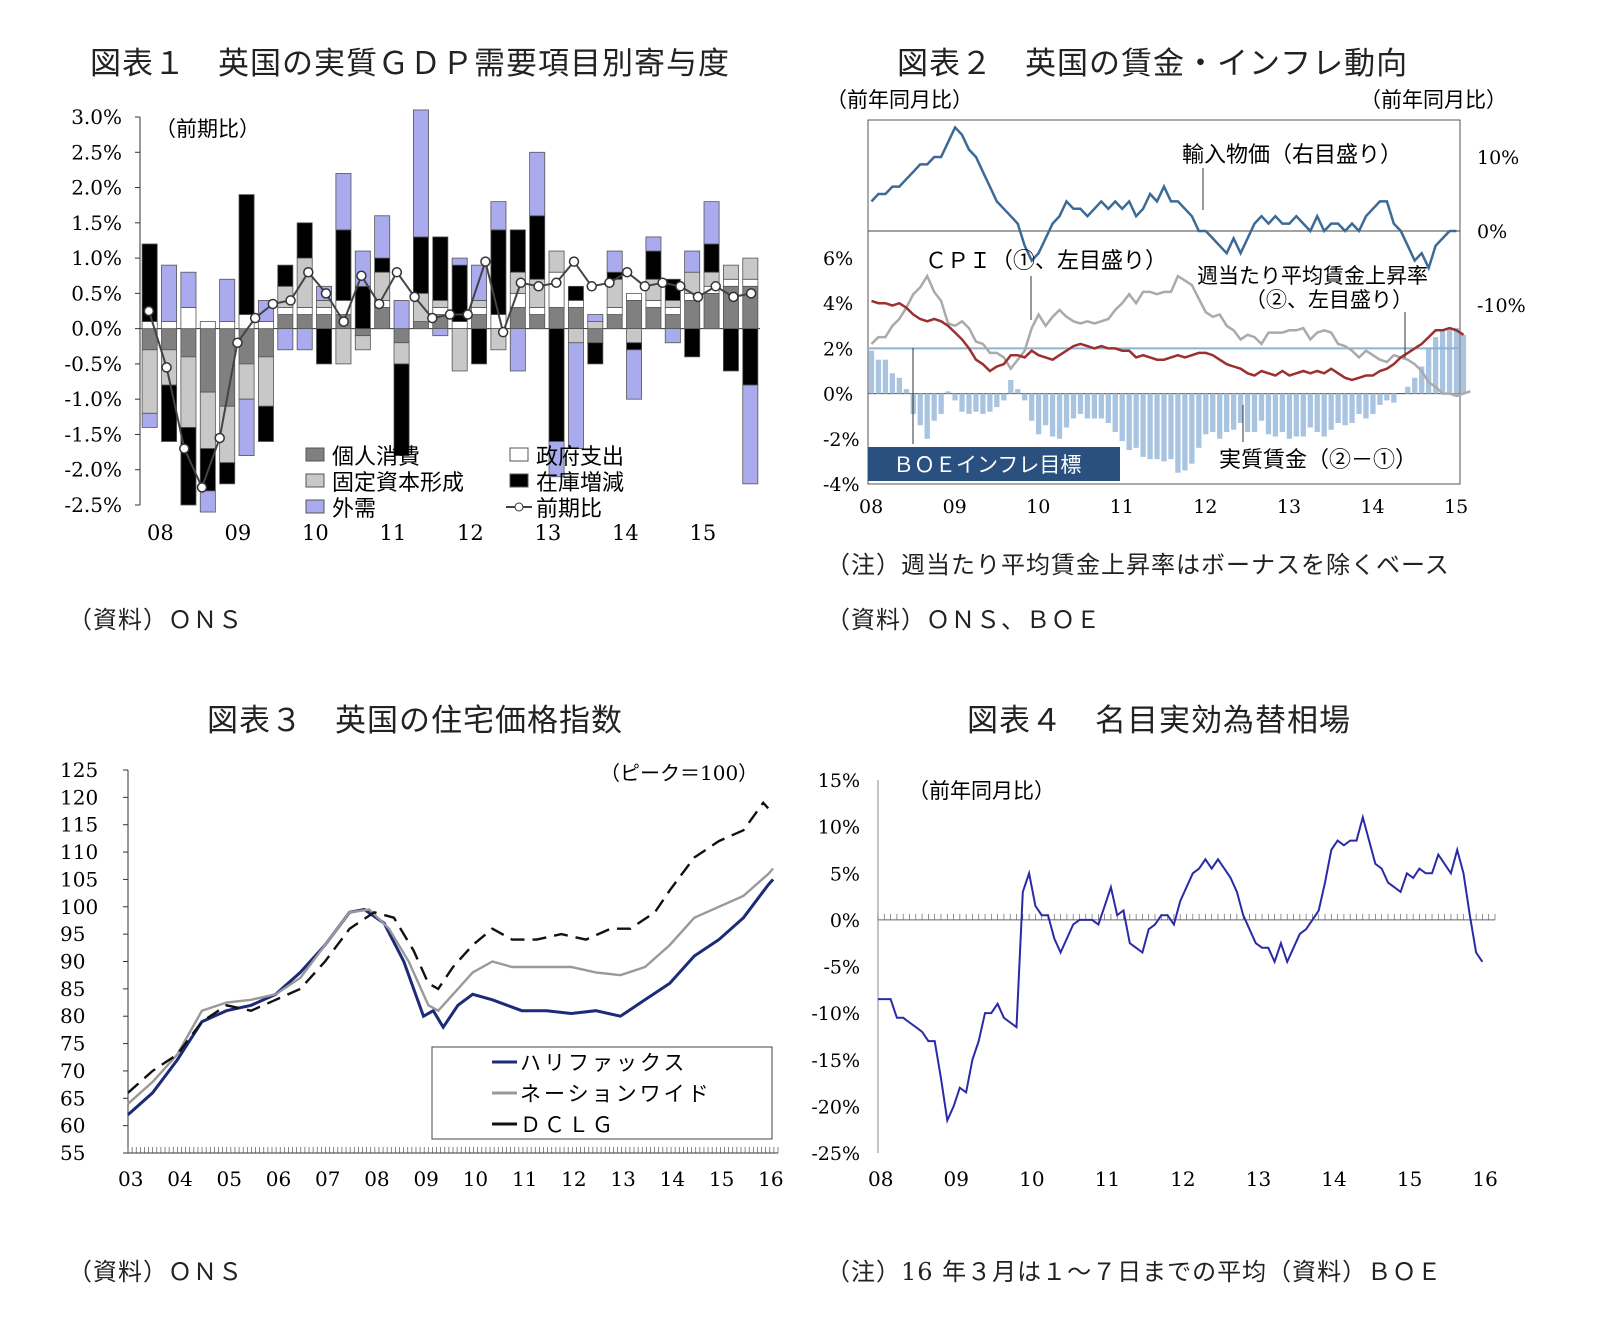 The height and width of the screenshot is (1319, 1610). I want to click on y-tick-label: 0.5%, so click(96, 293).